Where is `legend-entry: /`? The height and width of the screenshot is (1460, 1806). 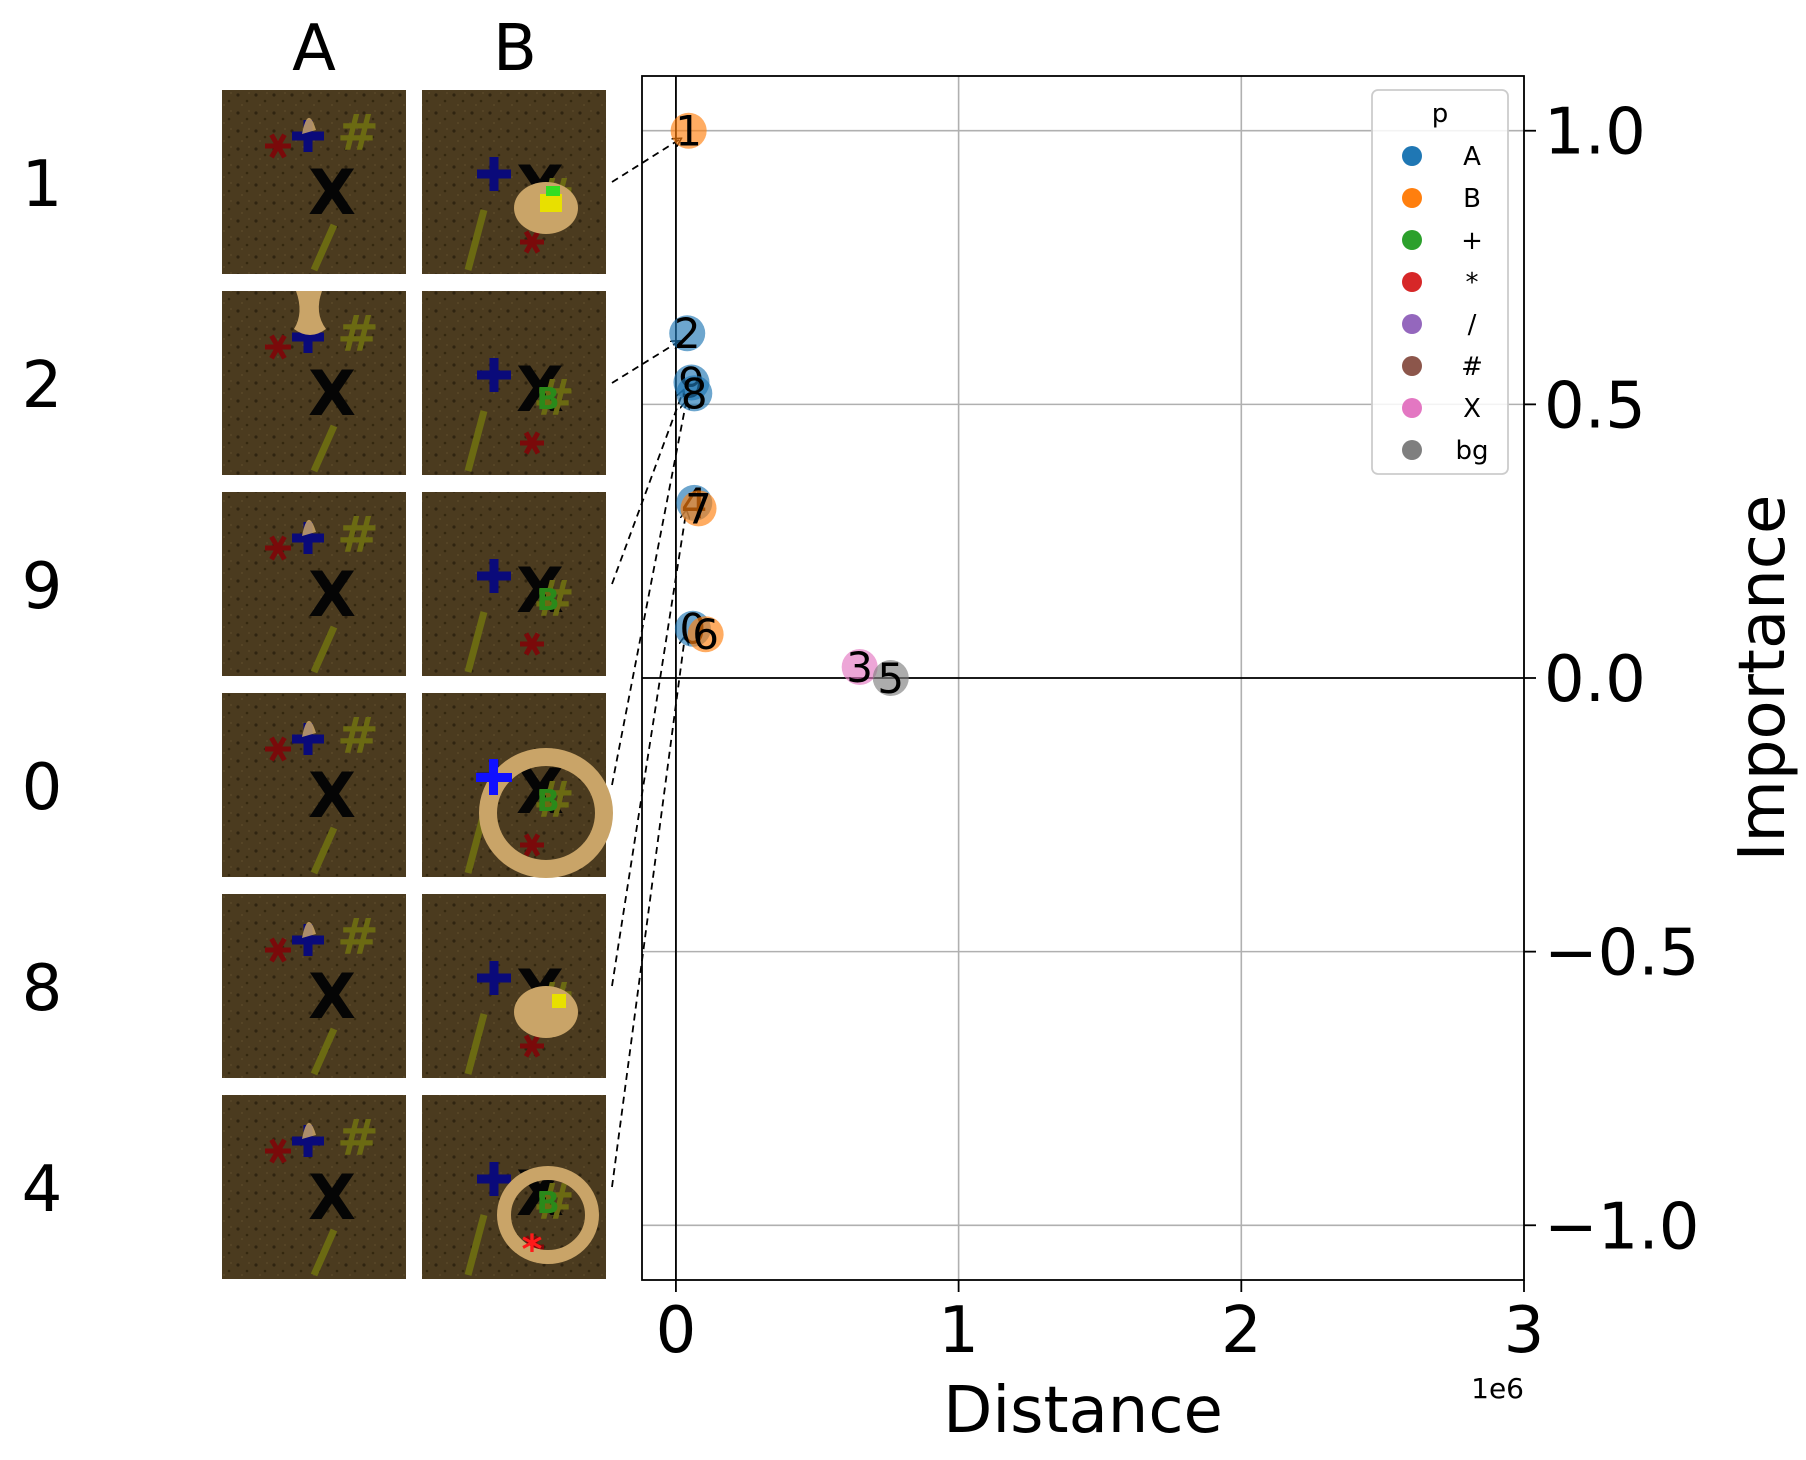
legend-entry: / is located at coordinates (1439, 325).